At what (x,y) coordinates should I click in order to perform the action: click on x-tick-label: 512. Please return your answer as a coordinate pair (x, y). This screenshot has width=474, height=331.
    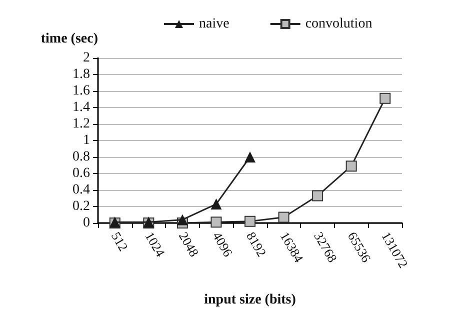
    Looking at the image, I should click on (120, 241).